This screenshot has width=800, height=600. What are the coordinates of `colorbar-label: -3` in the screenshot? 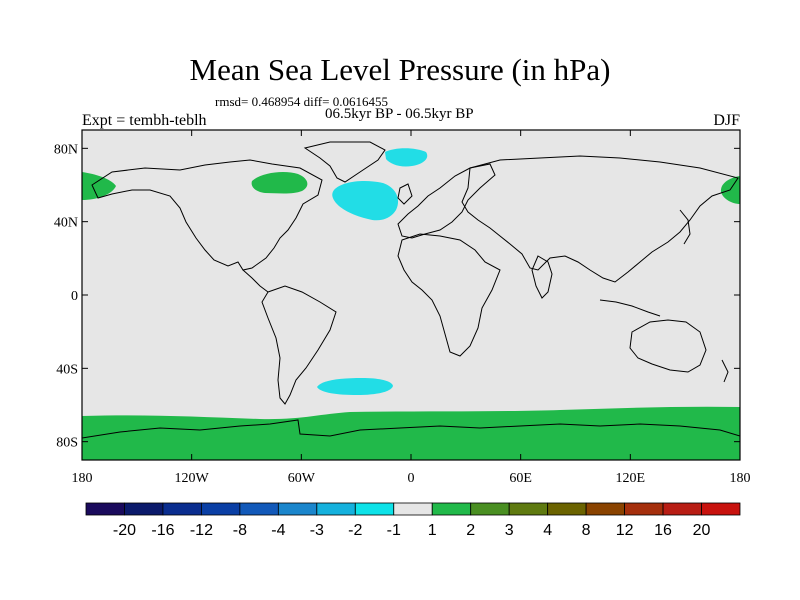 It's located at (317, 530).